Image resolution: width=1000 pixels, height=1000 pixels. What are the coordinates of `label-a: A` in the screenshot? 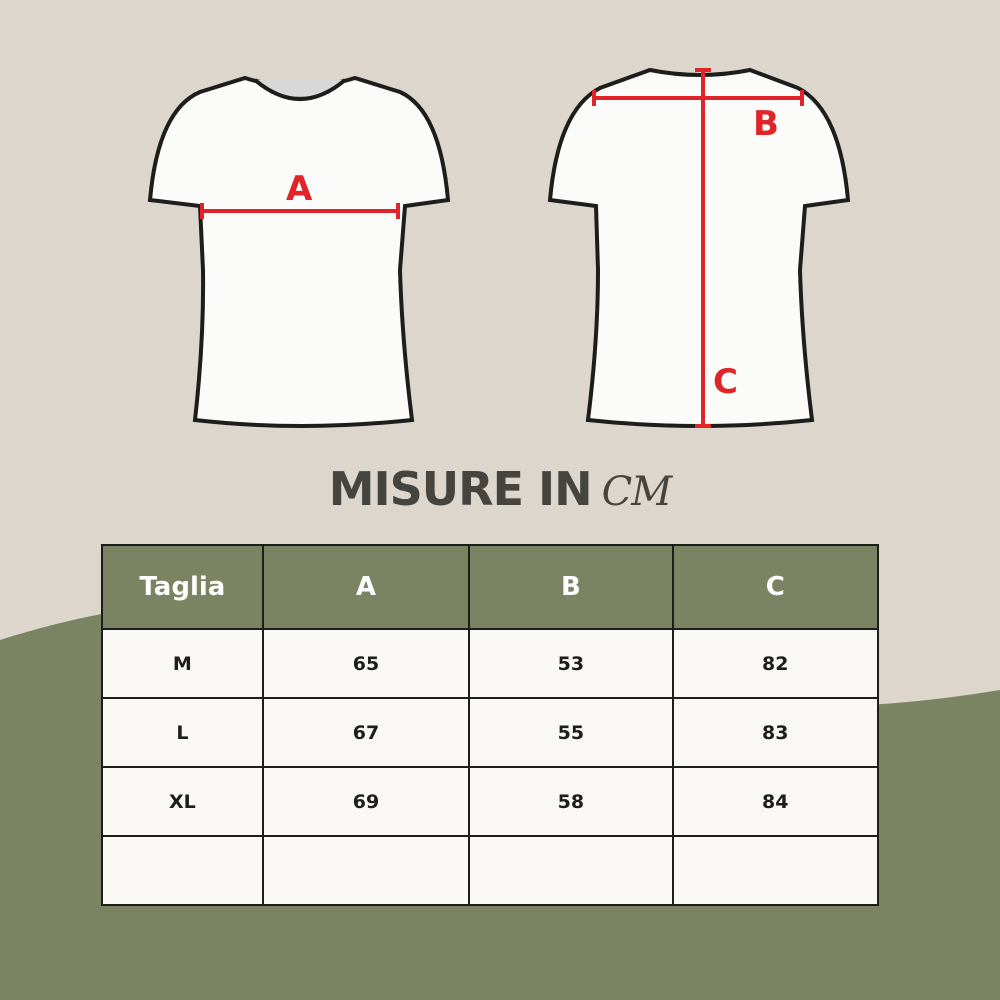 It's located at (299, 189).